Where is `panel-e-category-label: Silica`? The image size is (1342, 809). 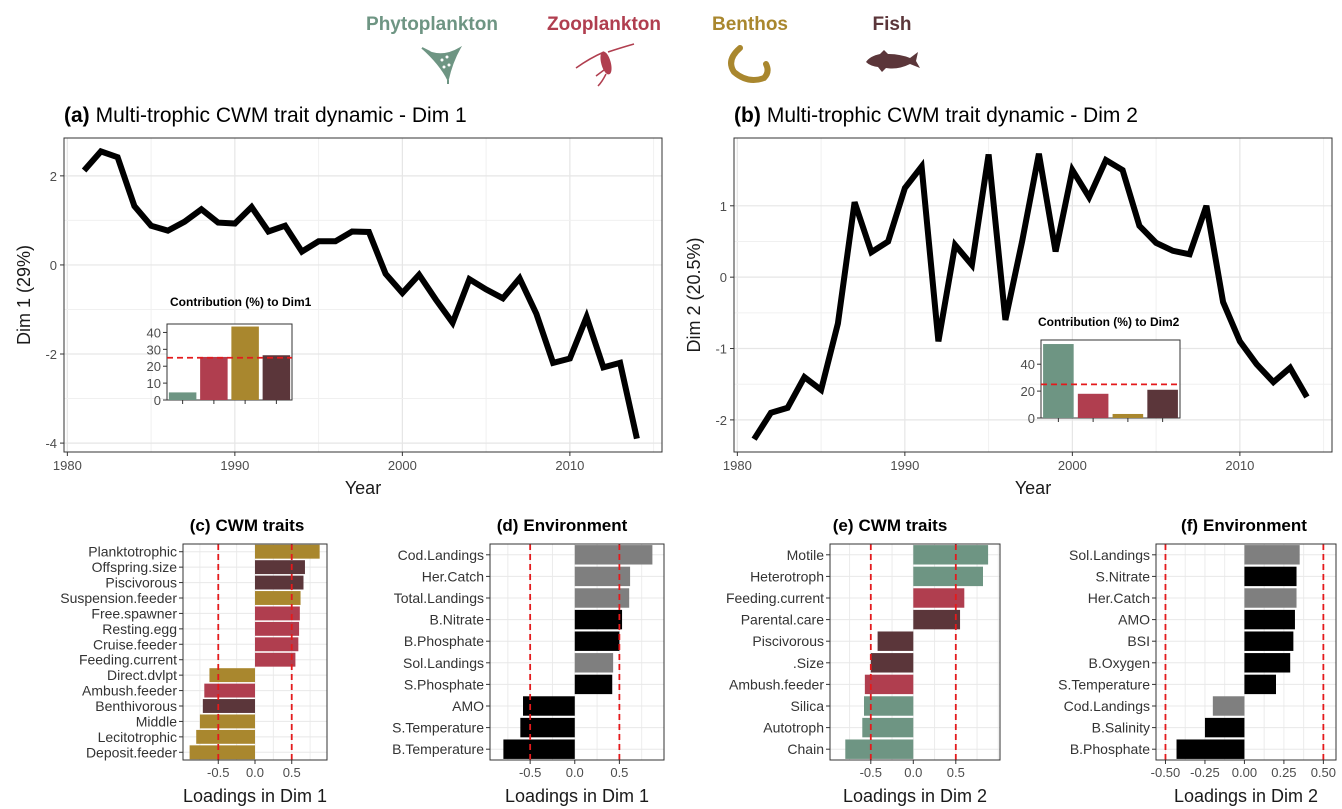 panel-e-category-label: Silica is located at coordinates (808, 706).